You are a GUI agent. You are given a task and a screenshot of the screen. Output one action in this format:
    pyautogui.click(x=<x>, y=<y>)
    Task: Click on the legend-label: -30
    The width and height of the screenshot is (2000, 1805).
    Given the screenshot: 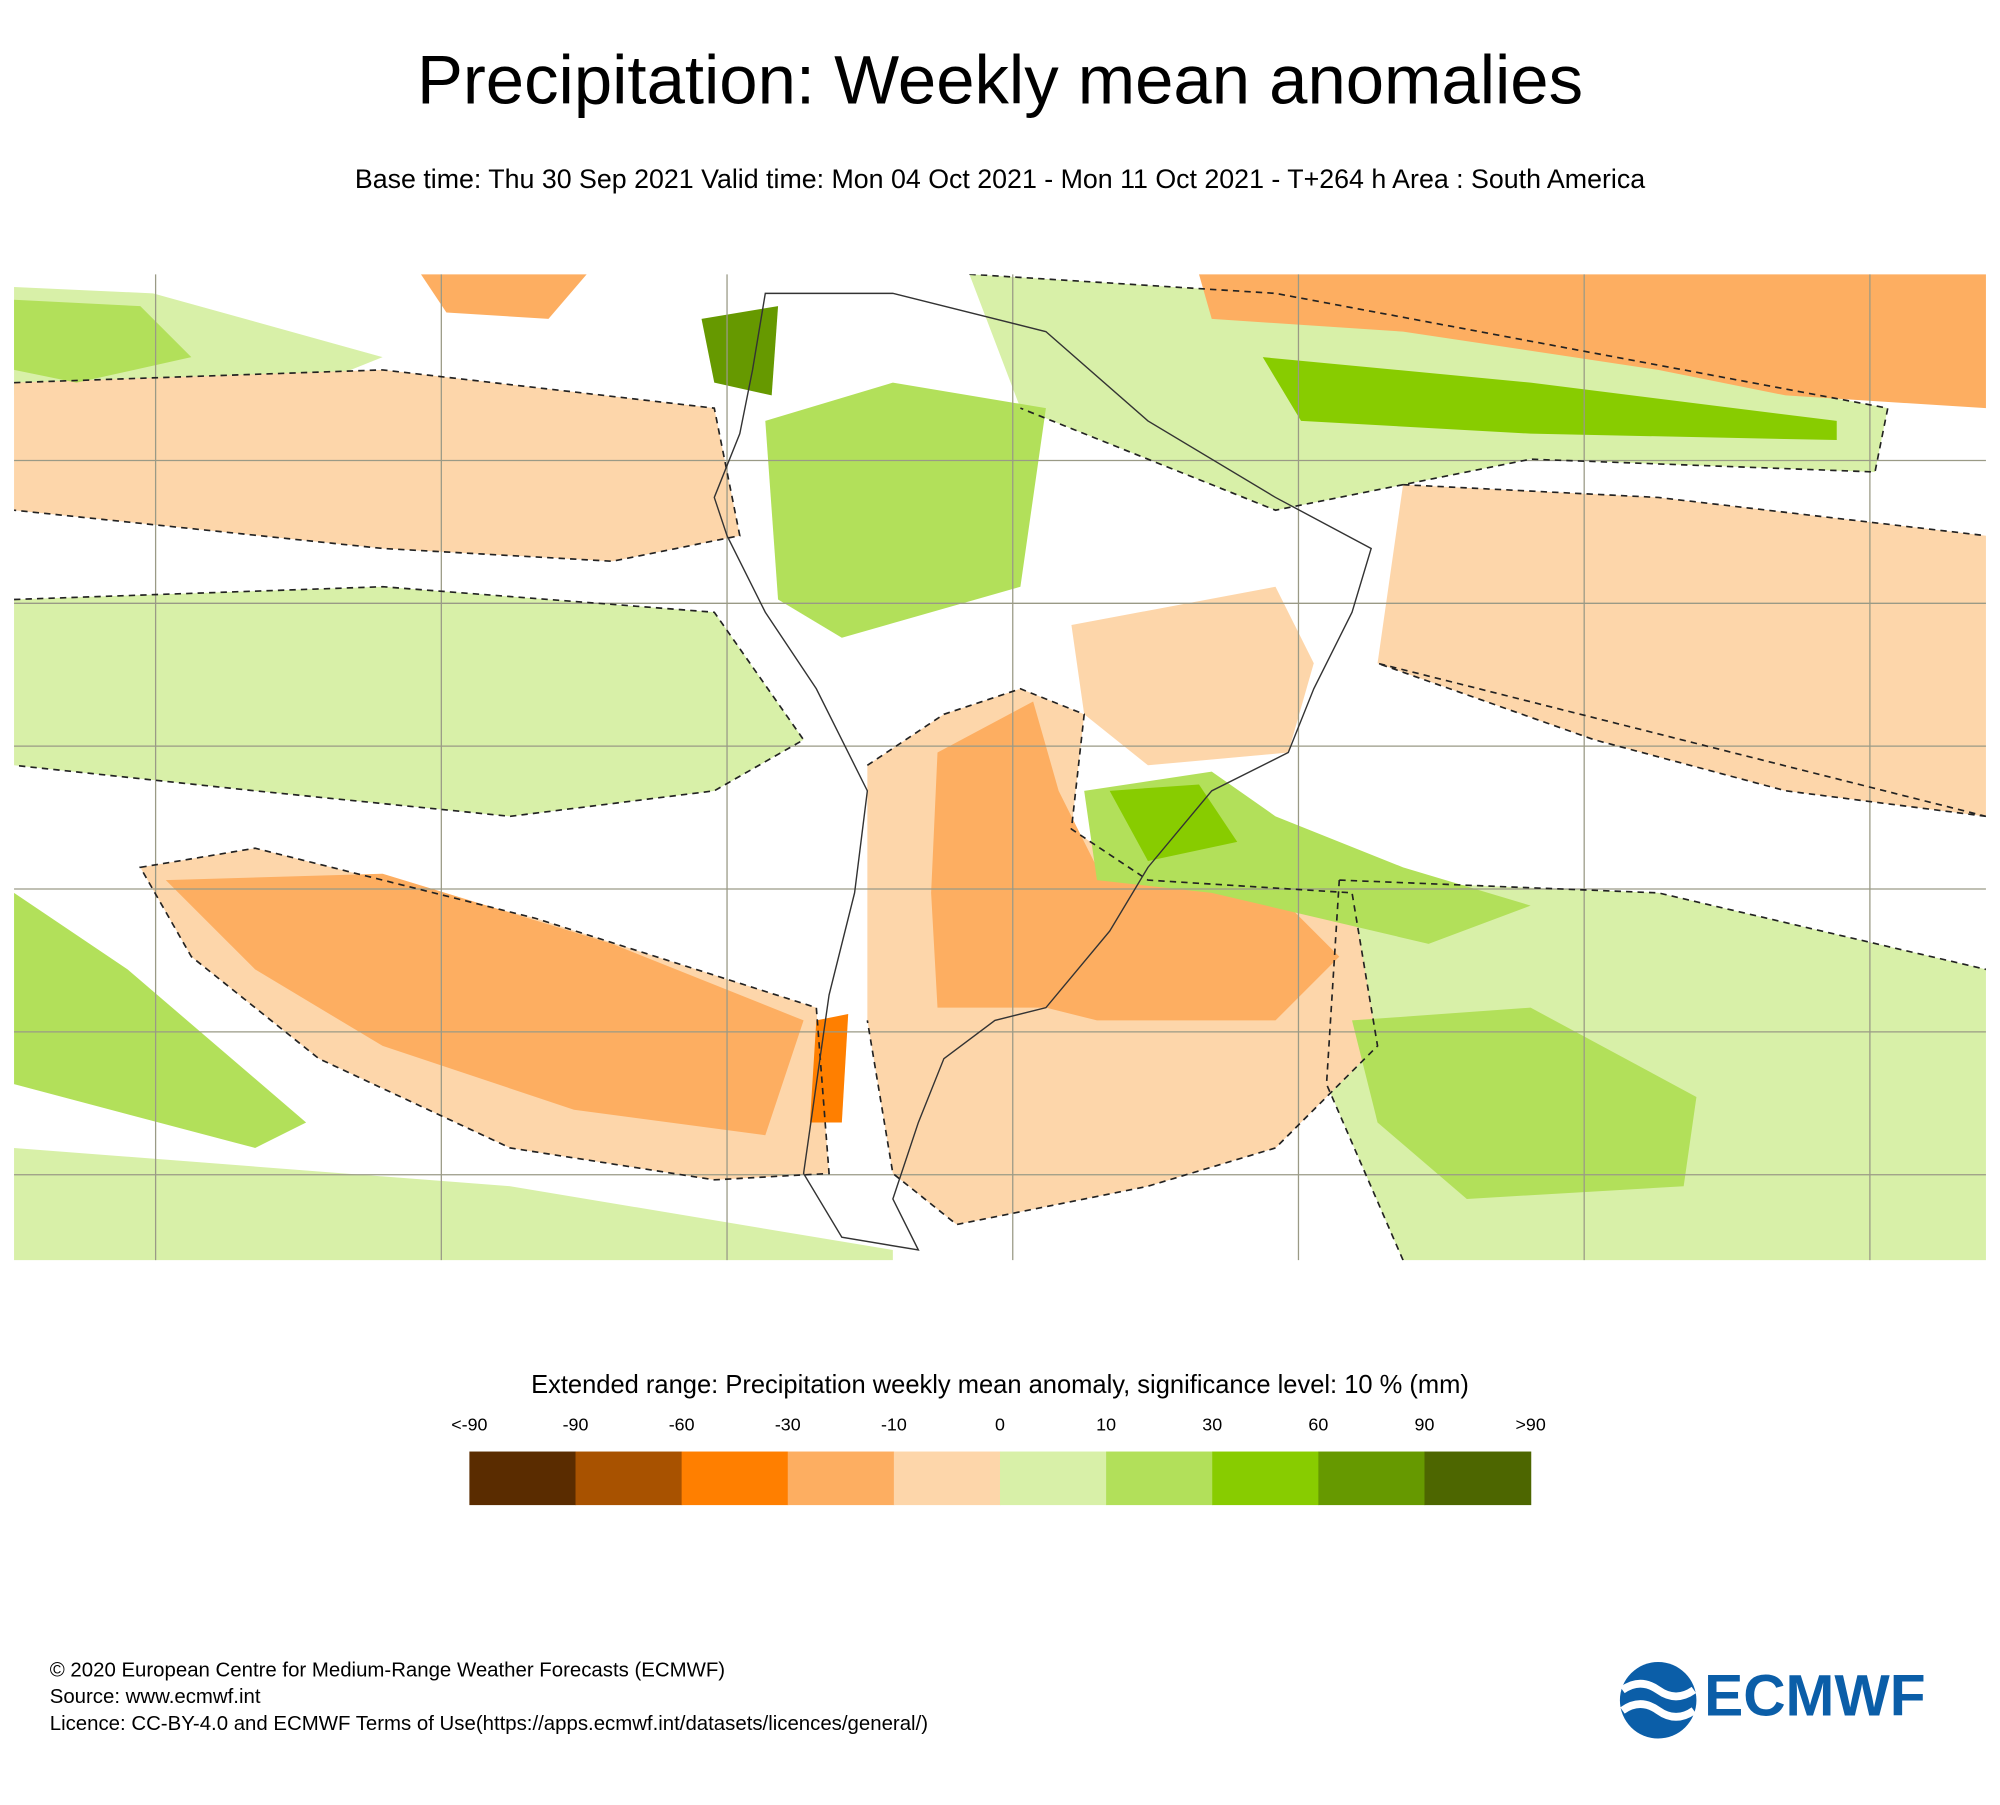 What is the action you would take?
    pyautogui.click(x=788, y=1425)
    